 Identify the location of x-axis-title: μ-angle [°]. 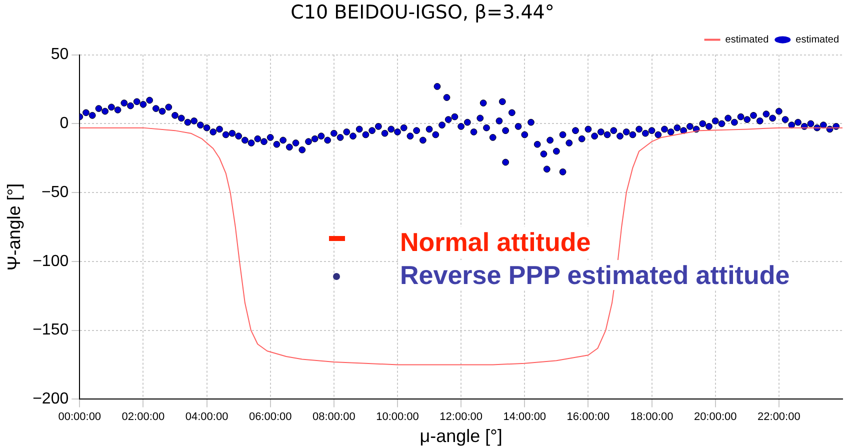
(461, 436).